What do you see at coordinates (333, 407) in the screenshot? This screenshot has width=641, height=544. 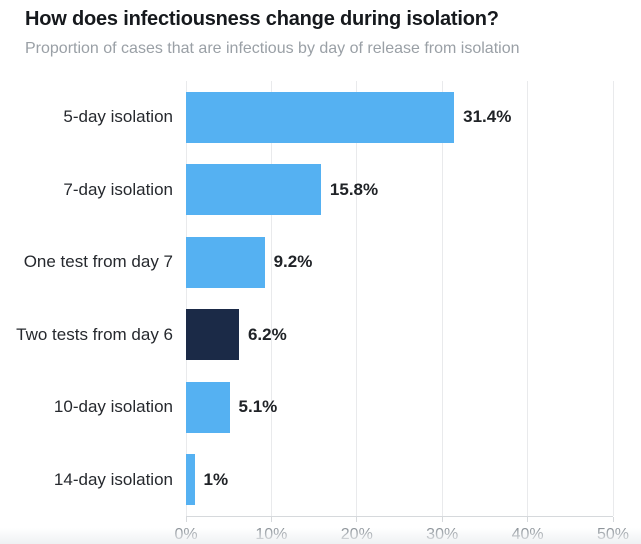 I see `bar-row: 10-day isolation 5.1%` at bounding box center [333, 407].